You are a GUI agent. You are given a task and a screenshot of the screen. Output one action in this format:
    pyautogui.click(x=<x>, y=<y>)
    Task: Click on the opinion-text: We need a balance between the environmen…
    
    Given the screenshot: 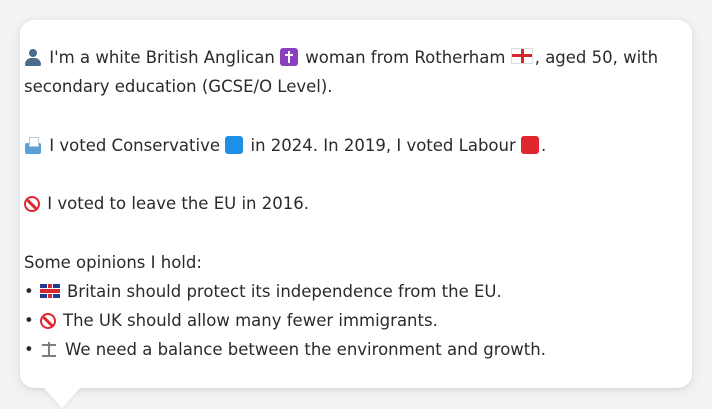 What is the action you would take?
    pyautogui.click(x=305, y=349)
    